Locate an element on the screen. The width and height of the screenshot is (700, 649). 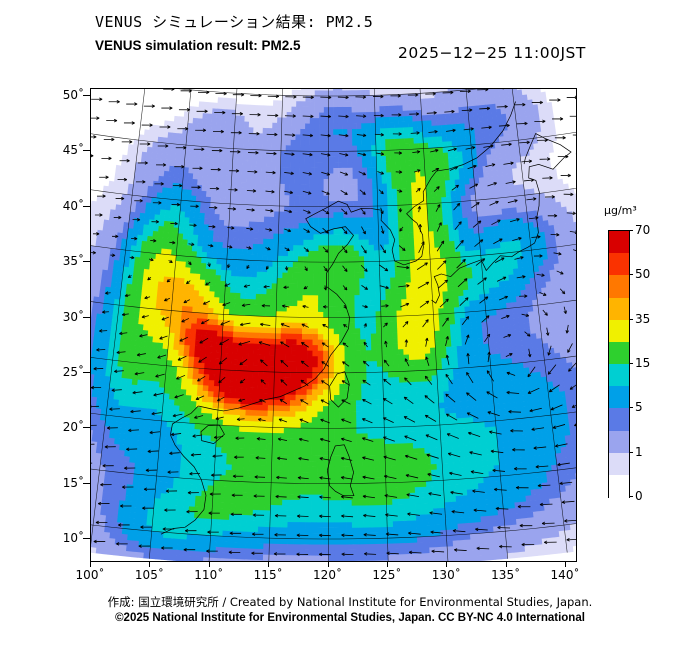
lon-tick-label: 120˚ is located at coordinates (327, 575).